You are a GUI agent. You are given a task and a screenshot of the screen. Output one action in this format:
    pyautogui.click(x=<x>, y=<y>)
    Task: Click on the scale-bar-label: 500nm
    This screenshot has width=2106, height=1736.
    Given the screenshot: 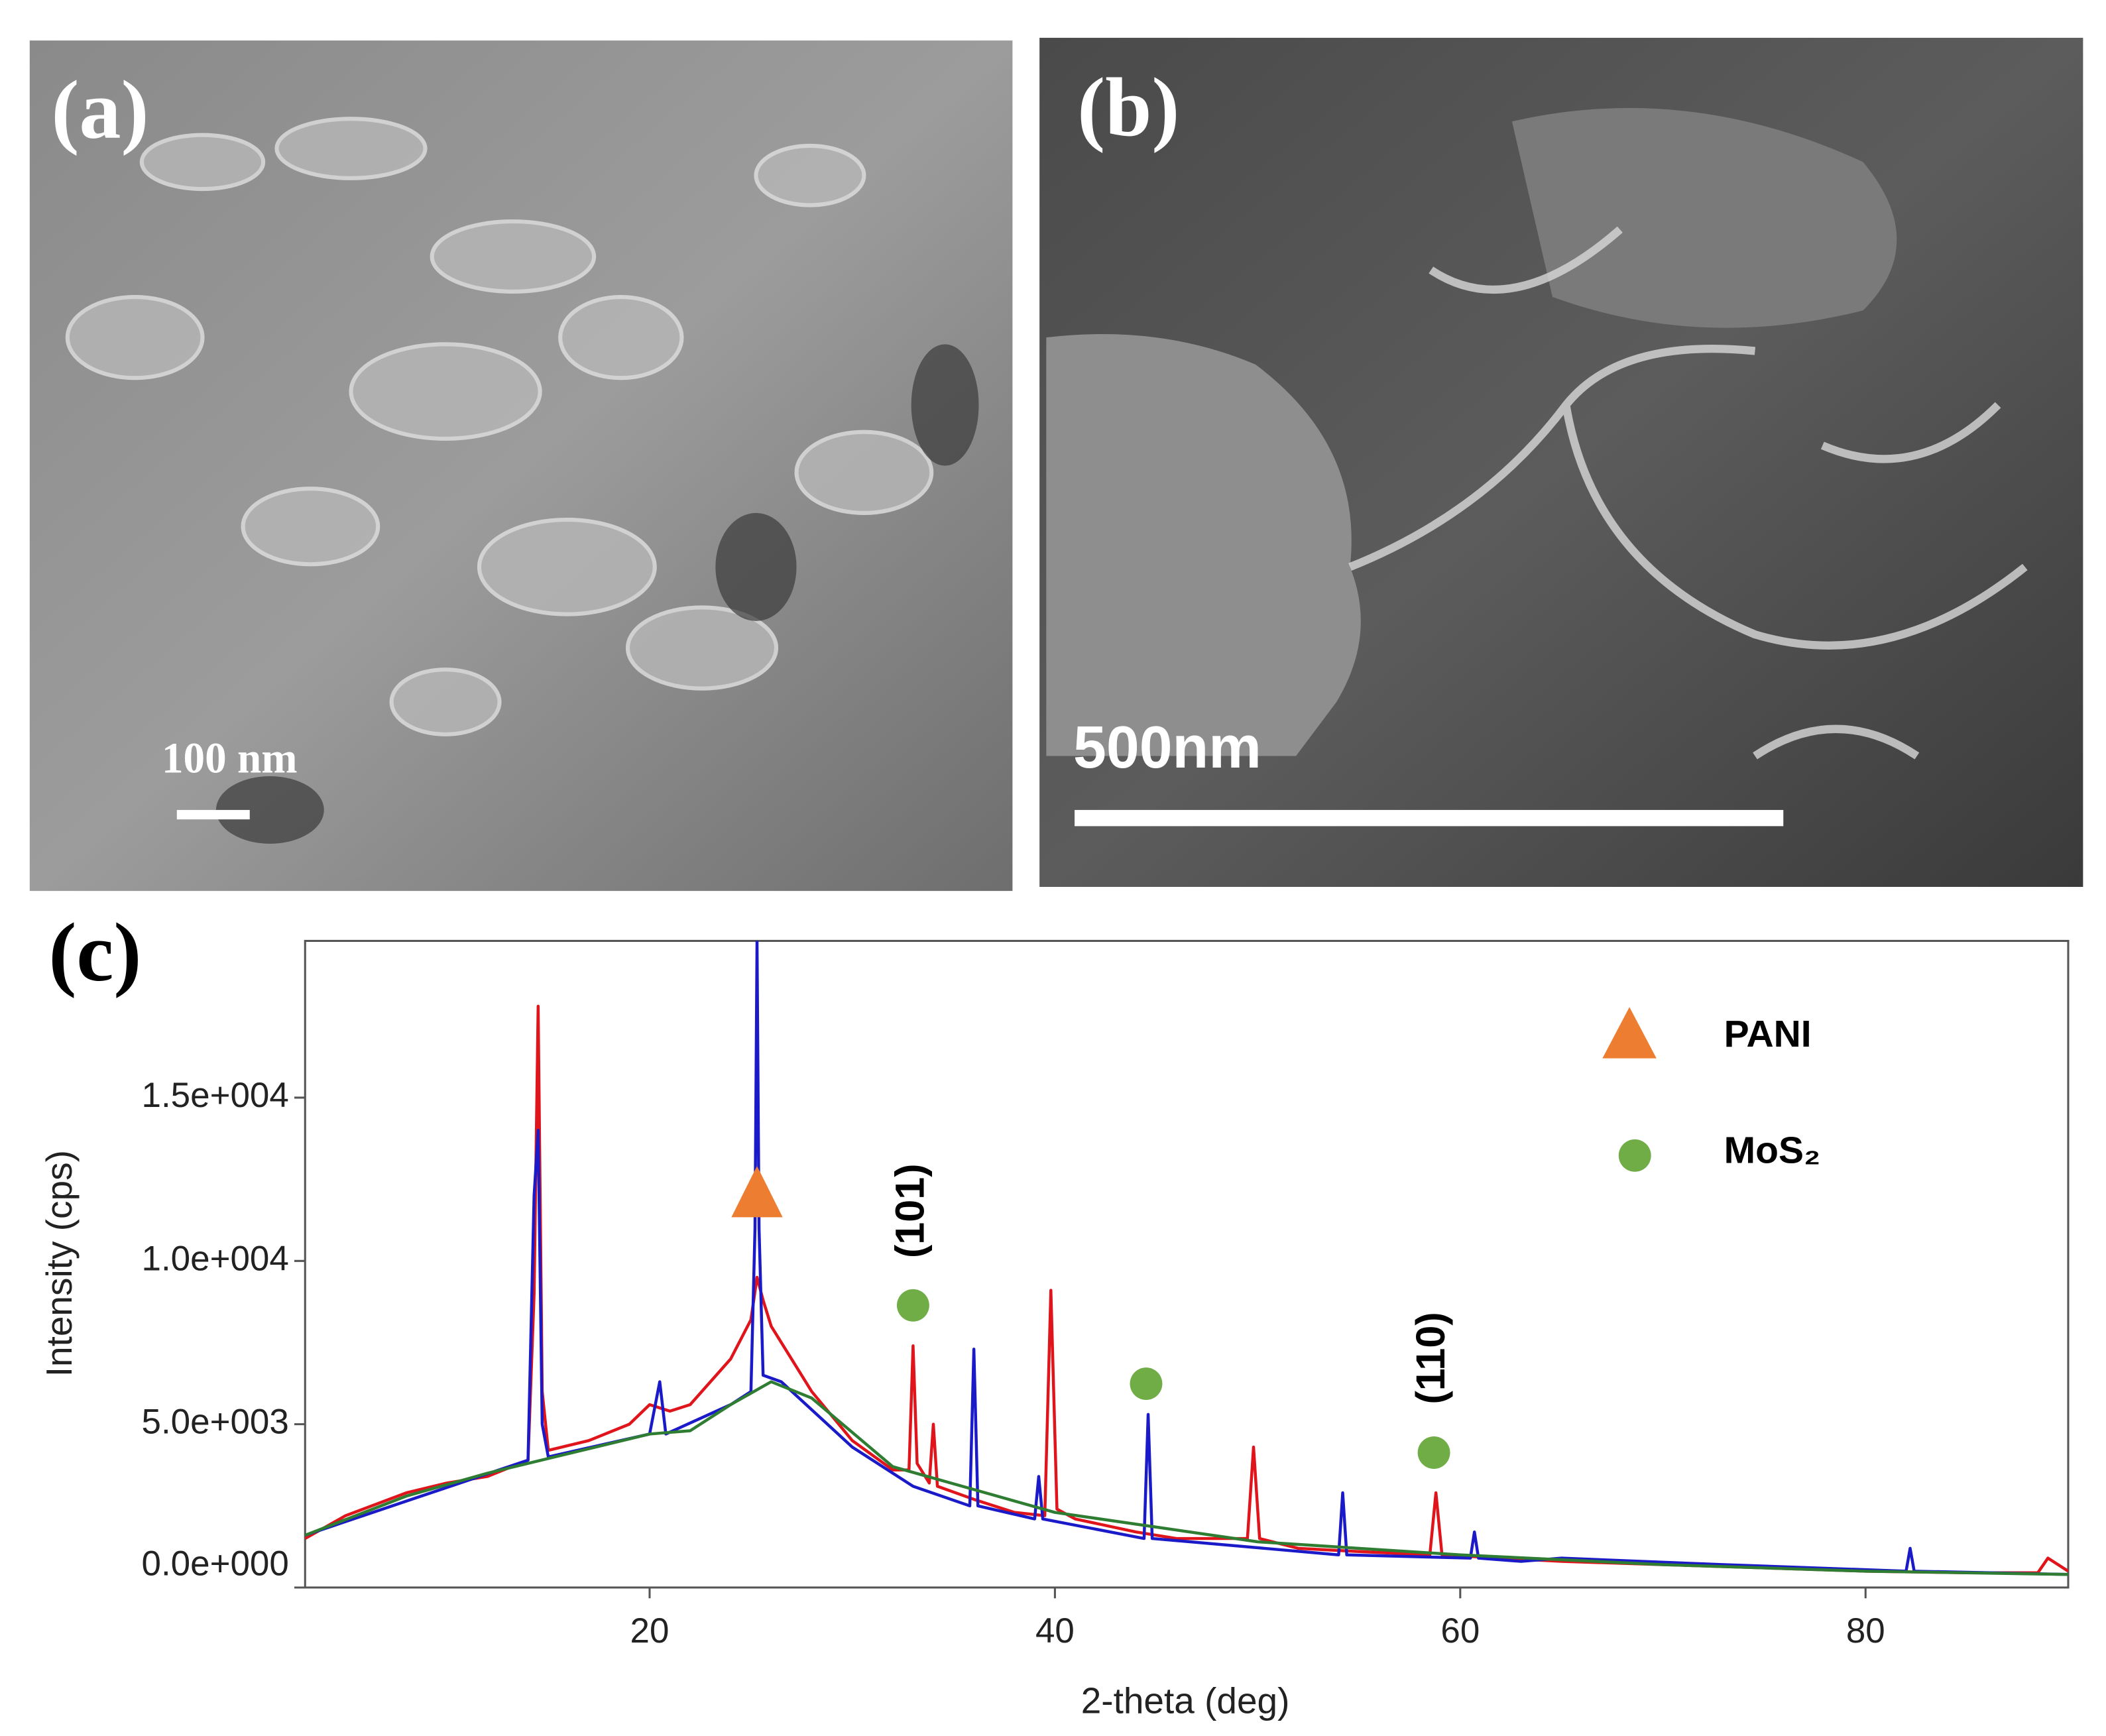 What is the action you would take?
    pyautogui.click(x=1167, y=747)
    